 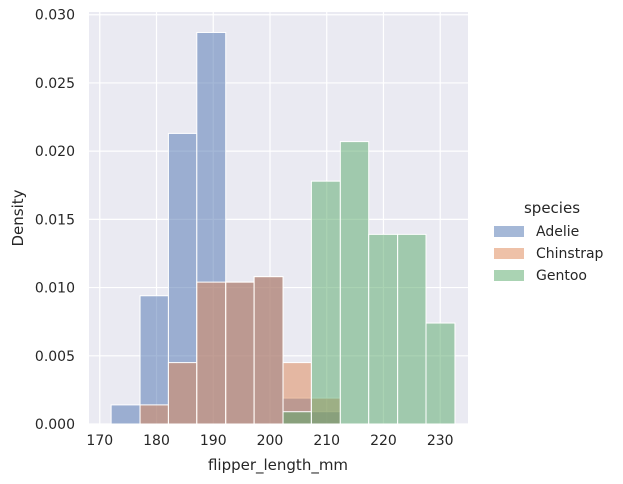 What do you see at coordinates (55, 289) in the screenshot?
I see `y-tick-label: 0.010` at bounding box center [55, 289].